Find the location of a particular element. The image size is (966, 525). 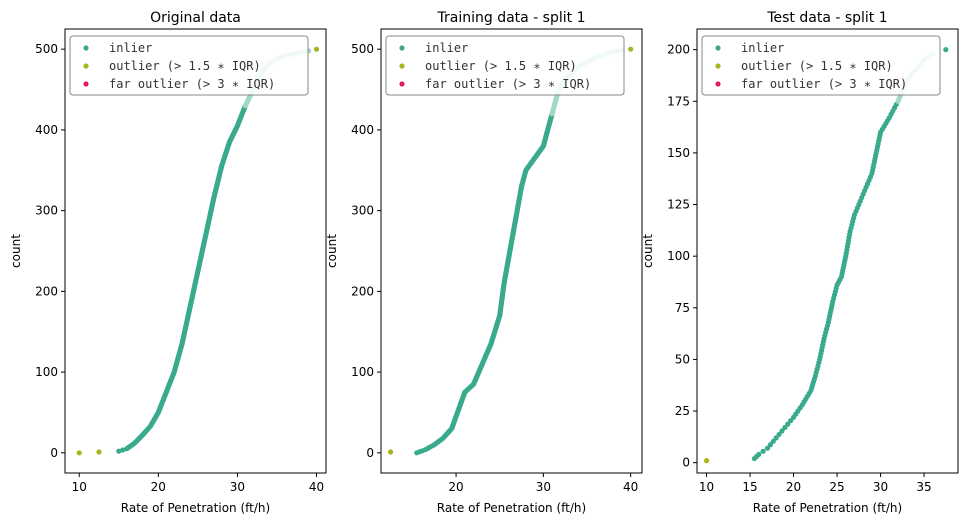

y-tick-label: 50 is located at coordinates (682, 359).